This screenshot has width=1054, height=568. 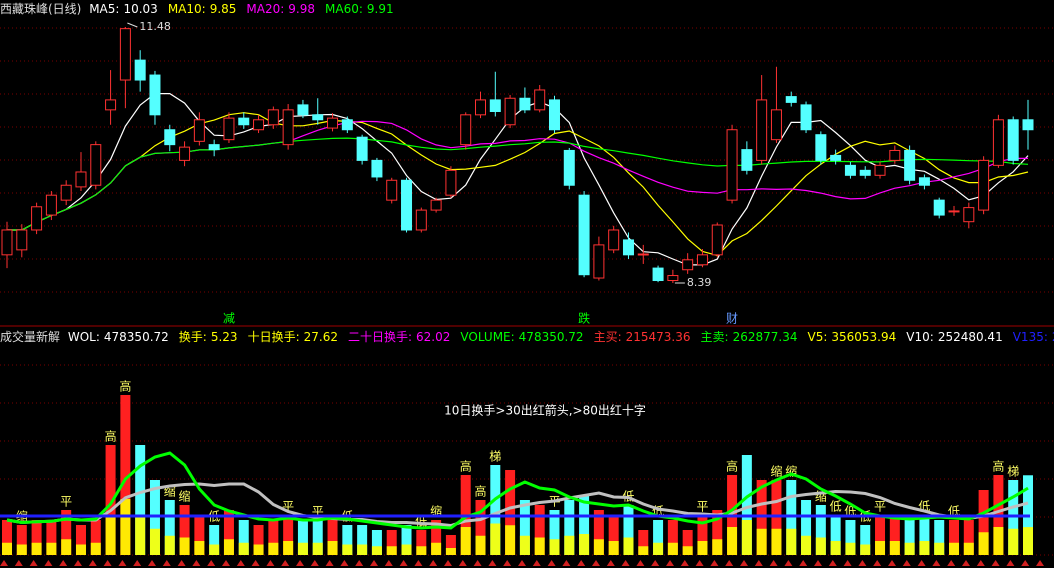 What do you see at coordinates (1030, 337) in the screenshot?
I see `legend-label: V135:` at bounding box center [1030, 337].